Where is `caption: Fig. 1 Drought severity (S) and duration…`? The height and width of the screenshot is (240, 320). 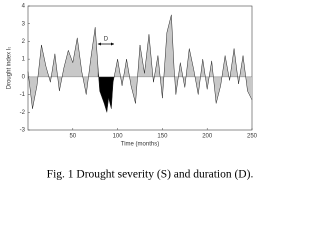 caption: Fig. 1 Drought severity (S) and duration… is located at coordinates (150, 175).